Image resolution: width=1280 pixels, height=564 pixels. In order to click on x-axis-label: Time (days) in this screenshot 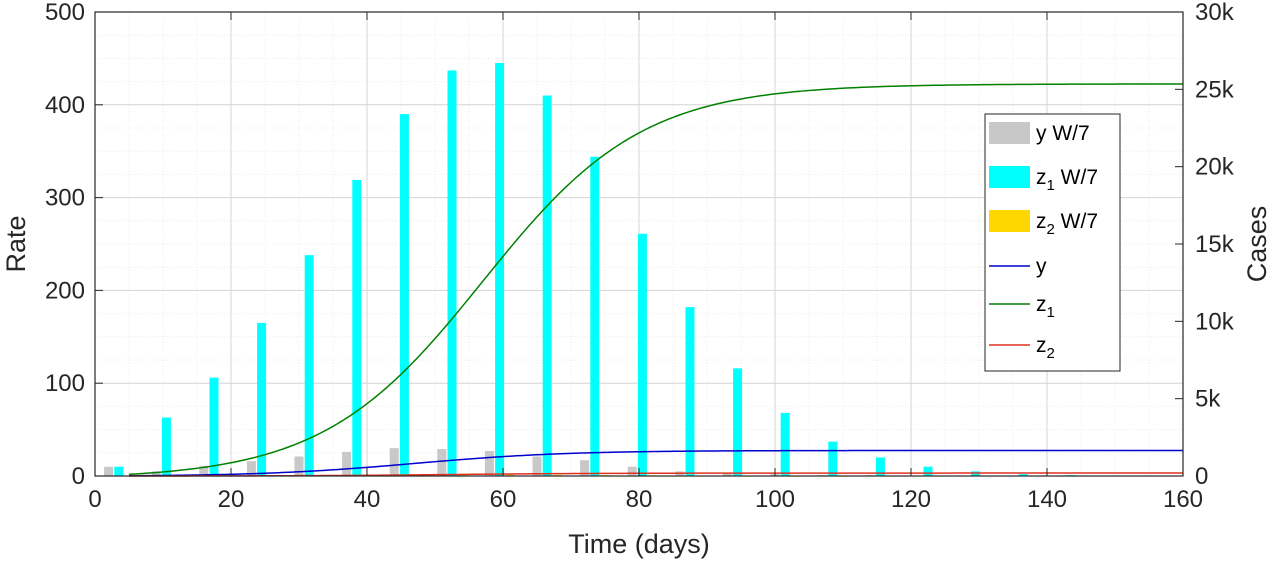, I will do `click(639, 544)`.